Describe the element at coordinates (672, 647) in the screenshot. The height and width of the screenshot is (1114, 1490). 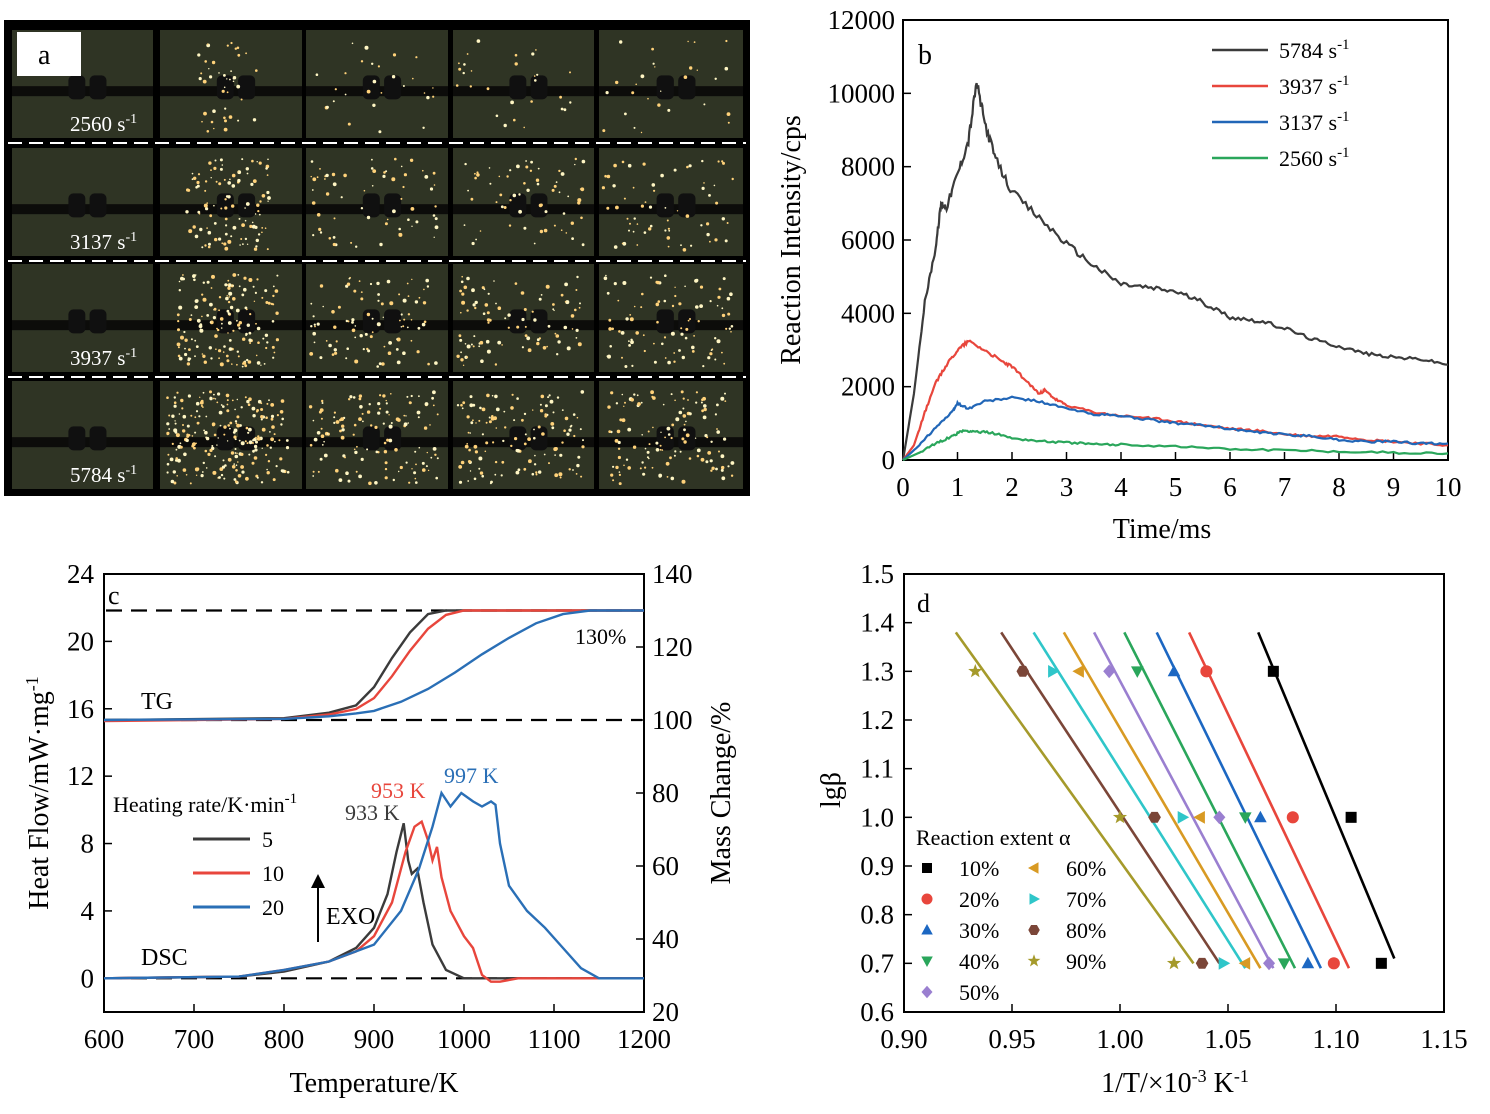
I see `panel-c-y2tick-label: 120` at that location.